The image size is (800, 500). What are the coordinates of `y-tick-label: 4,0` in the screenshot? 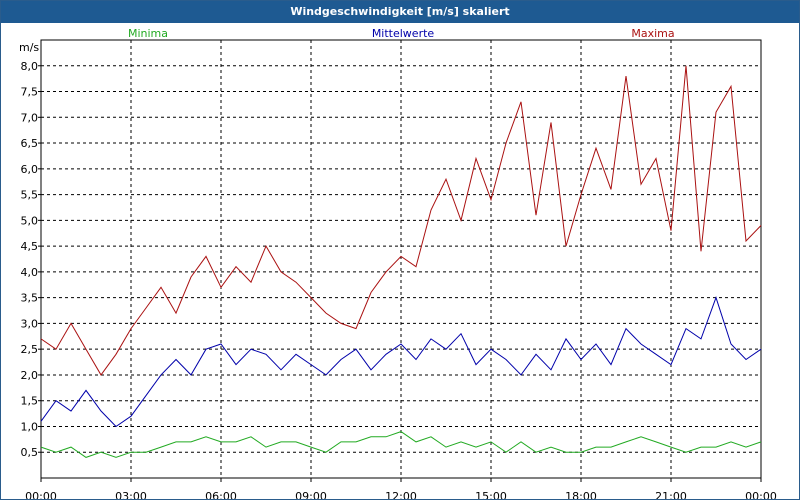 It's located at (30, 272).